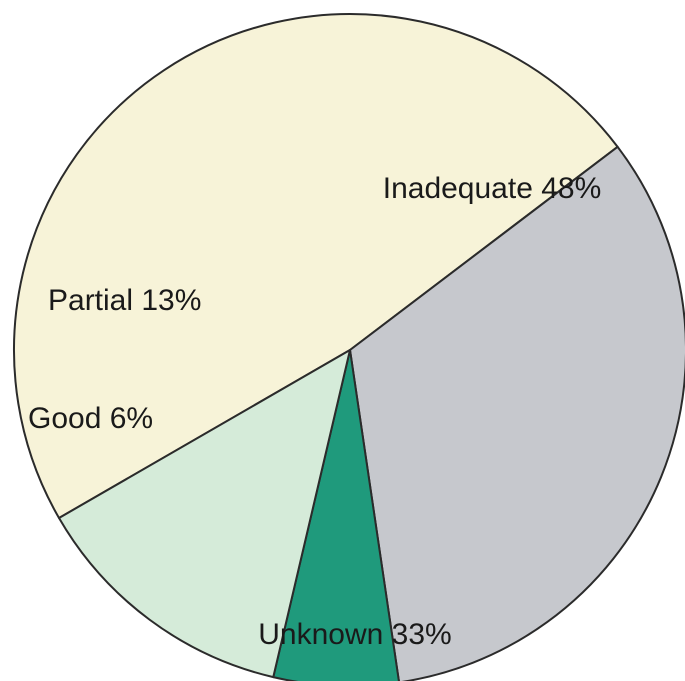 Image resolution: width=685 pixels, height=681 pixels. Describe the element at coordinates (354, 634) in the screenshot. I see `slice-label-unknown: Unknown 33%` at that location.